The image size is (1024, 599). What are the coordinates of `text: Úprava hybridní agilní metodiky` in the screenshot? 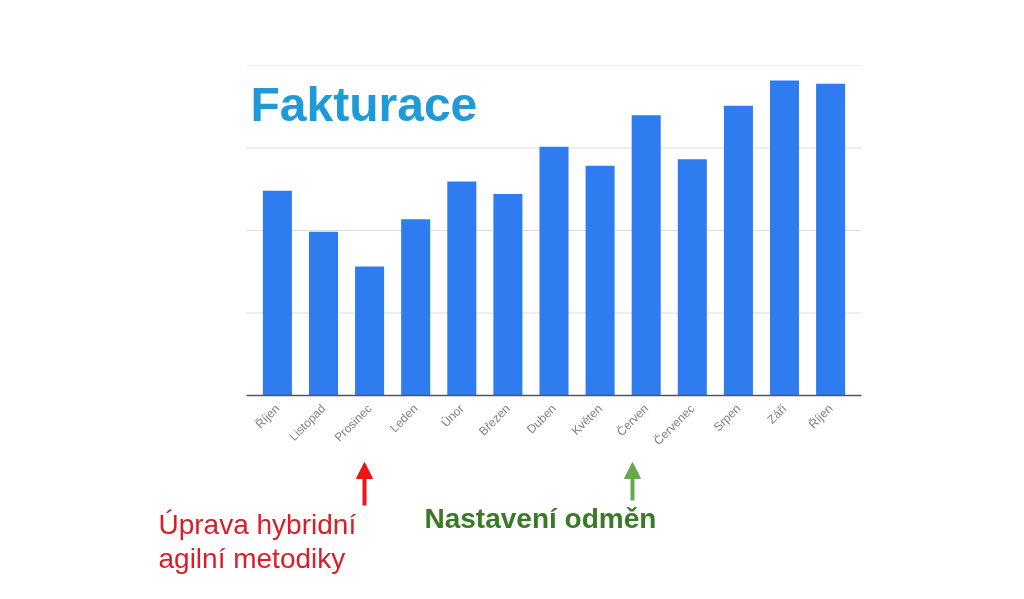 It's located at (257, 541).